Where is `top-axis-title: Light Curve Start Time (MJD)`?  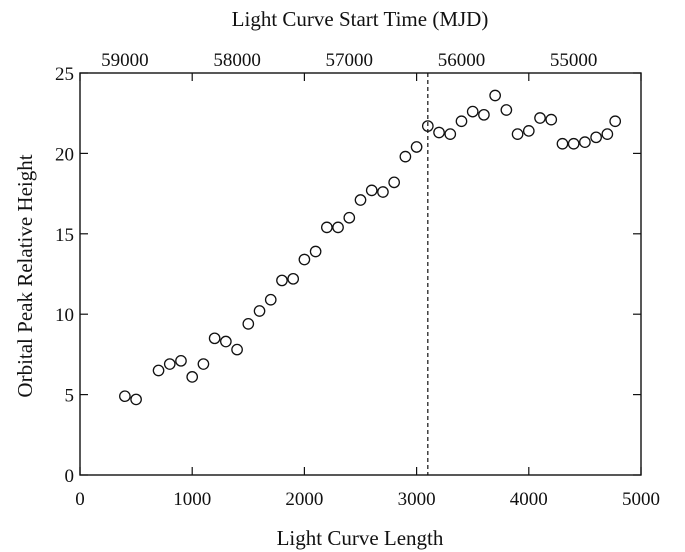 top-axis-title: Light Curve Start Time (MJD) is located at coordinates (360, 19).